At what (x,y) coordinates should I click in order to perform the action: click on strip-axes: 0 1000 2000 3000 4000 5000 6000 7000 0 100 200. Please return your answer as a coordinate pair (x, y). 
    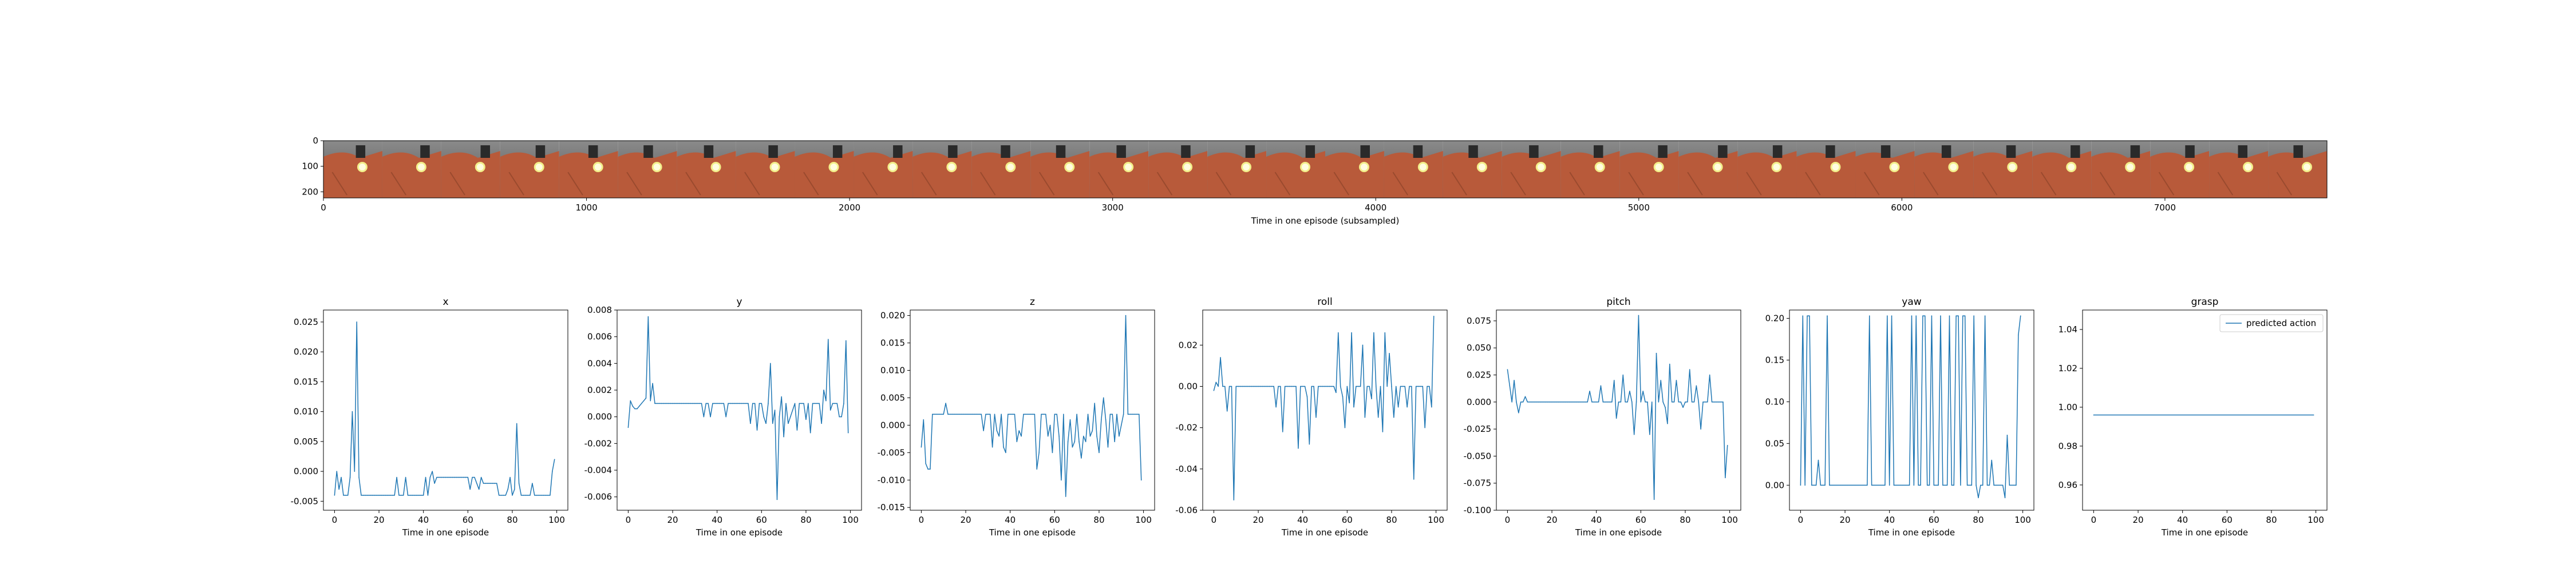
    Looking at the image, I should click on (1239, 174).